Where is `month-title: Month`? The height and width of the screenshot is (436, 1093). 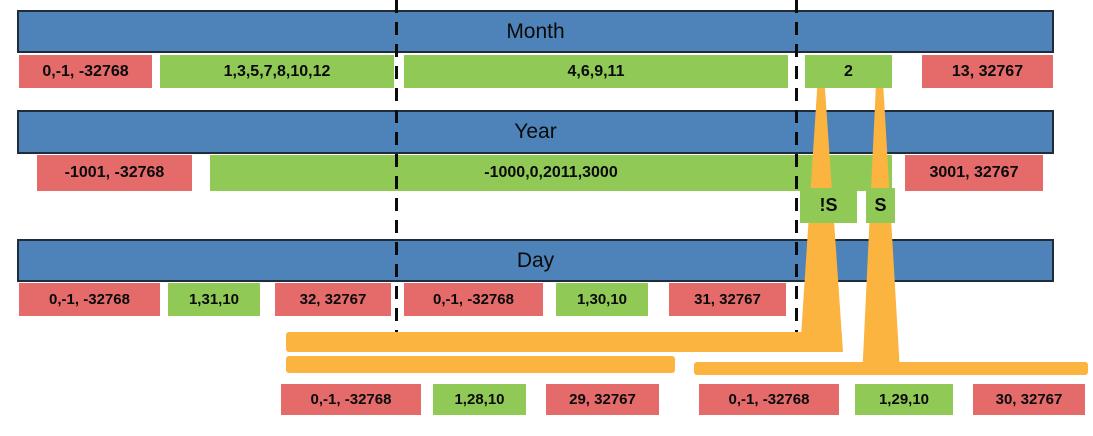 month-title: Month is located at coordinates (535, 31).